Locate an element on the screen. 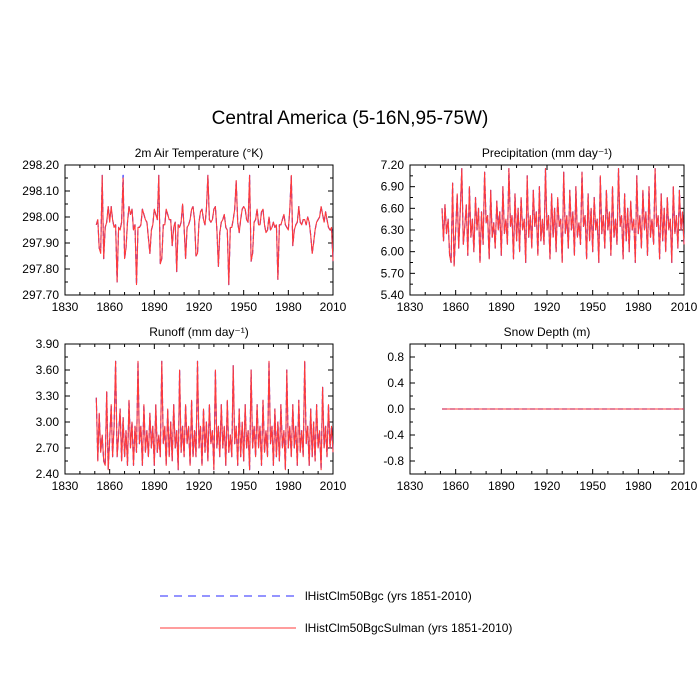 This screenshot has width=700, height=700. y-tick-label: 298.00 is located at coordinates (40, 217).